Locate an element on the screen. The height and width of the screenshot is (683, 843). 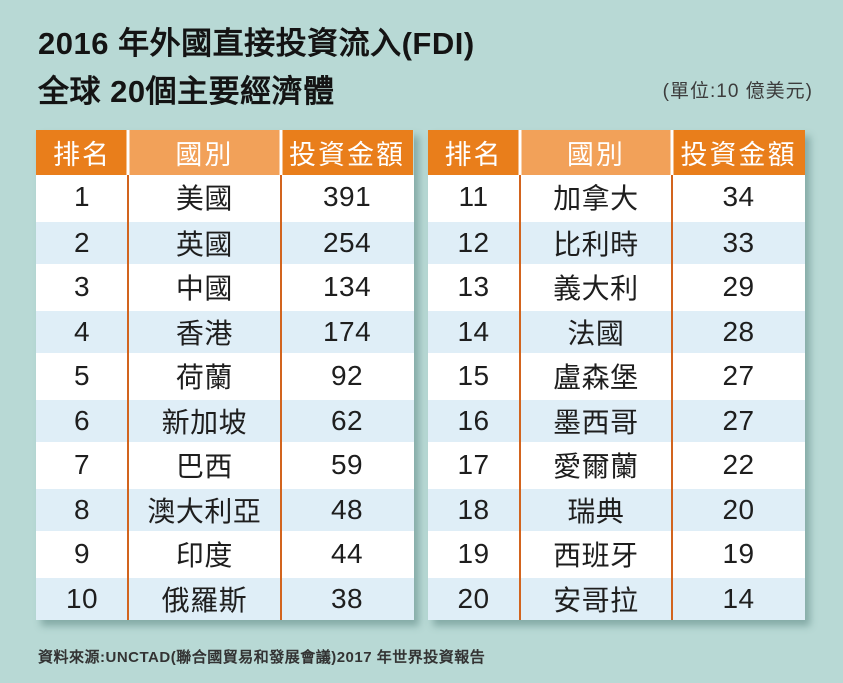
table-row: 6 新加坡 62 is located at coordinates (225, 419).